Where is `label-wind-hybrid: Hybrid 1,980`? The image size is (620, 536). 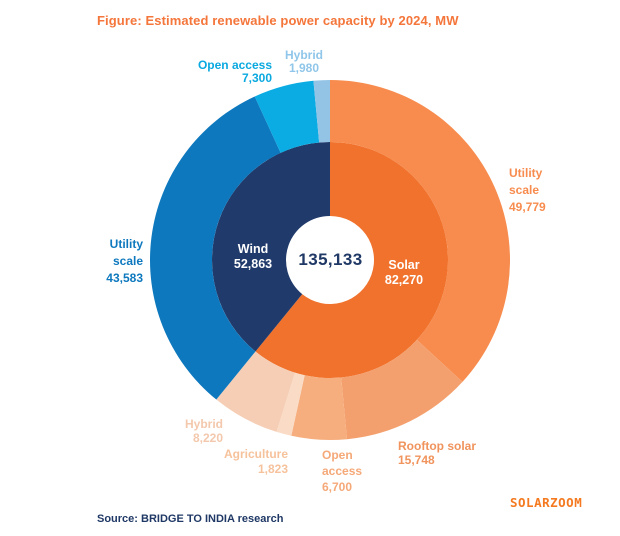
label-wind-hybrid: Hybrid 1,980 is located at coordinates (303, 61).